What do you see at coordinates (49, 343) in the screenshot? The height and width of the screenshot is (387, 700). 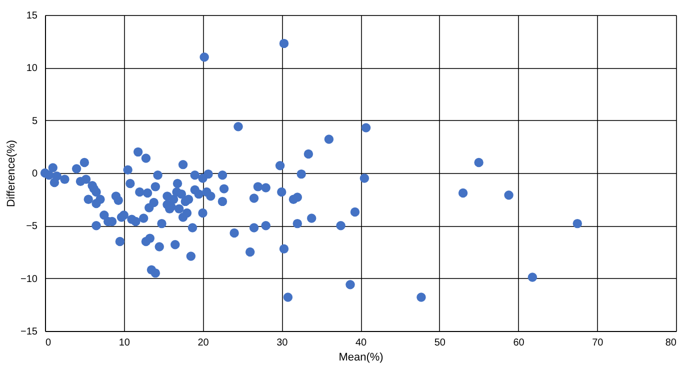 I see `x-tick-label: 0` at bounding box center [49, 343].